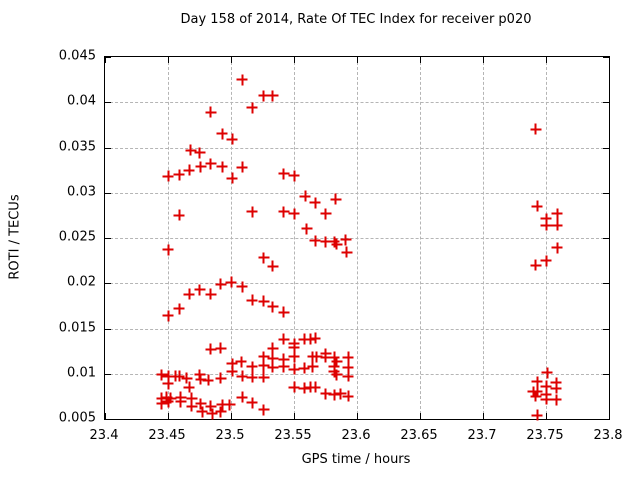  Describe the element at coordinates (104, 435) in the screenshot. I see `x-tick-label: 23.4` at that location.